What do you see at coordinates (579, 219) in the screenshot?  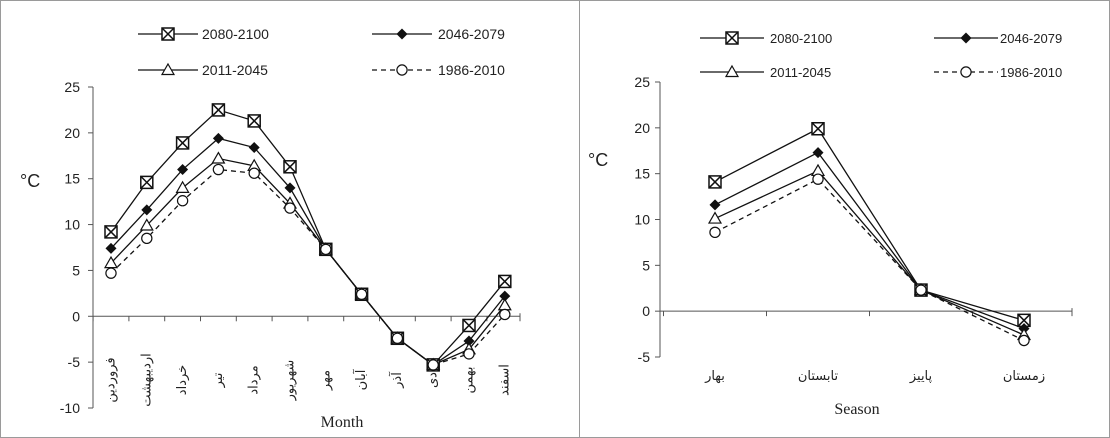 I see `panel-divider` at bounding box center [579, 219].